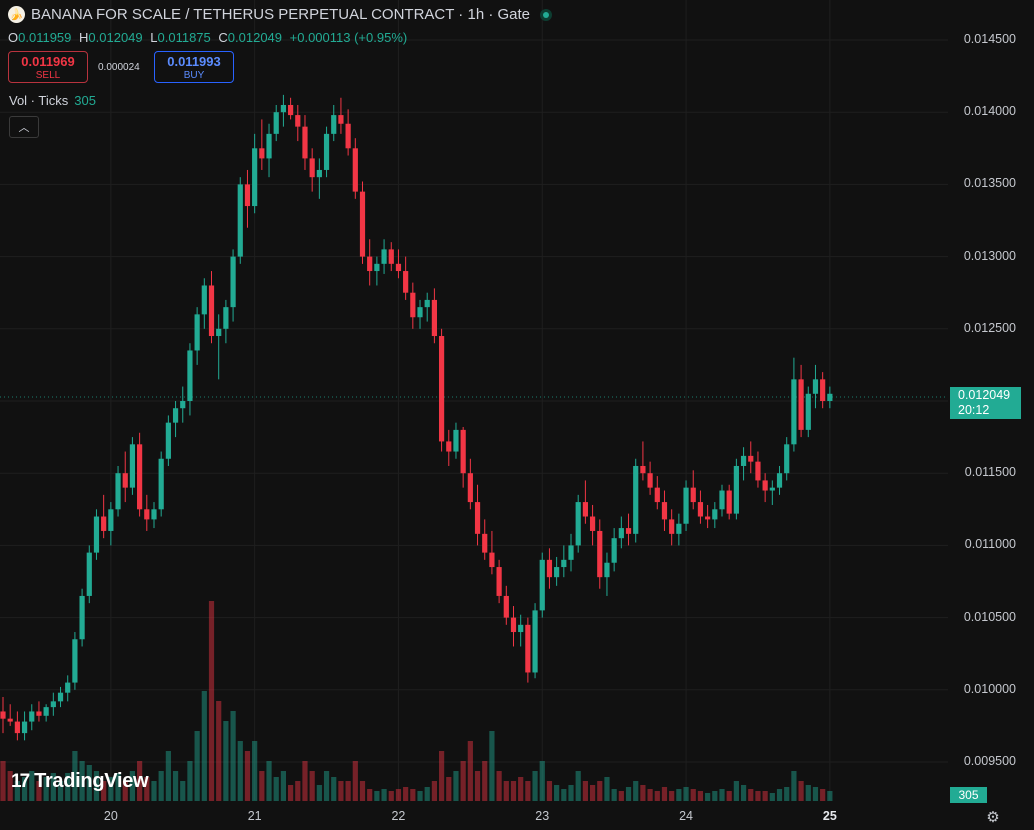 Image resolution: width=1034 pixels, height=830 pixels. Describe the element at coordinates (398, 816) in the screenshot. I see `date-tick: 22` at that location.